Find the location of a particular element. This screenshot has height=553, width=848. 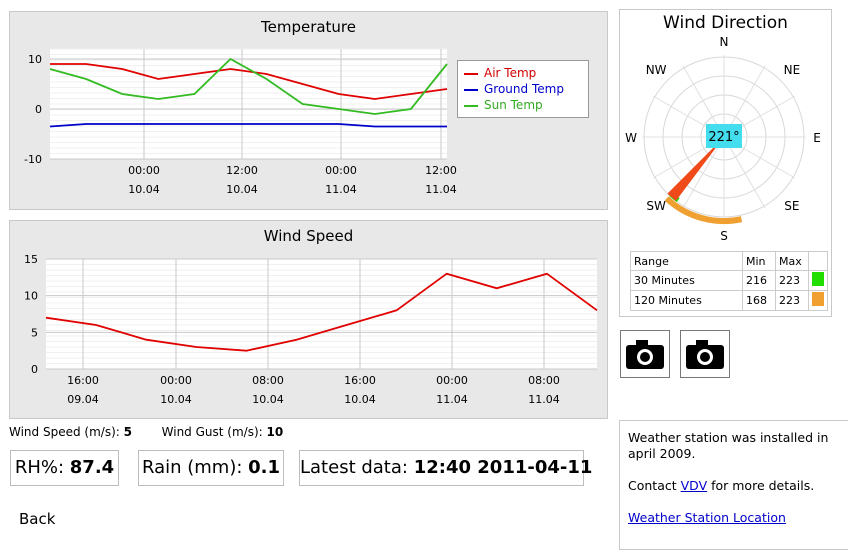

legend-item-sun: Sun Temp is located at coordinates (503, 105).